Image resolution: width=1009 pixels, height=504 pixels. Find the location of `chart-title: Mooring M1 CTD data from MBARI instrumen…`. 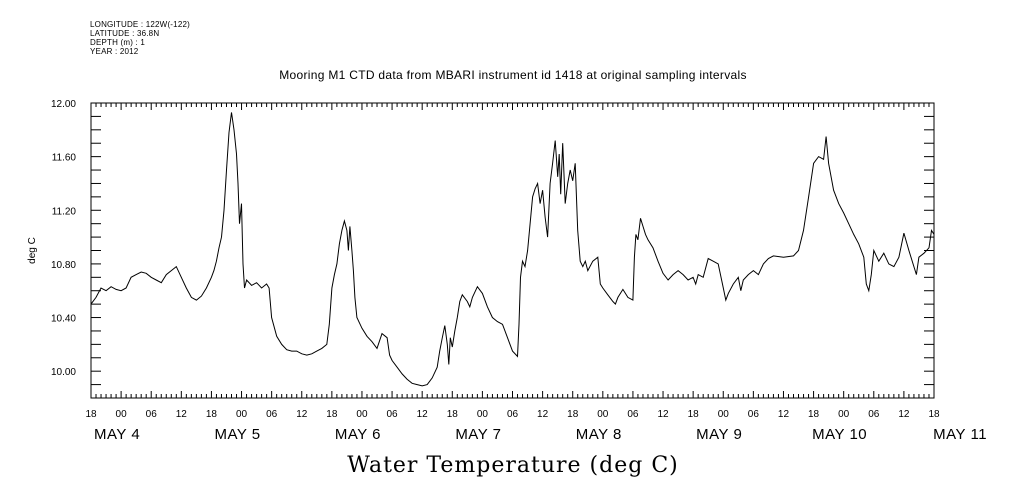

chart-title: Mooring M1 CTD data from MBARI instrumen… is located at coordinates (513, 75).